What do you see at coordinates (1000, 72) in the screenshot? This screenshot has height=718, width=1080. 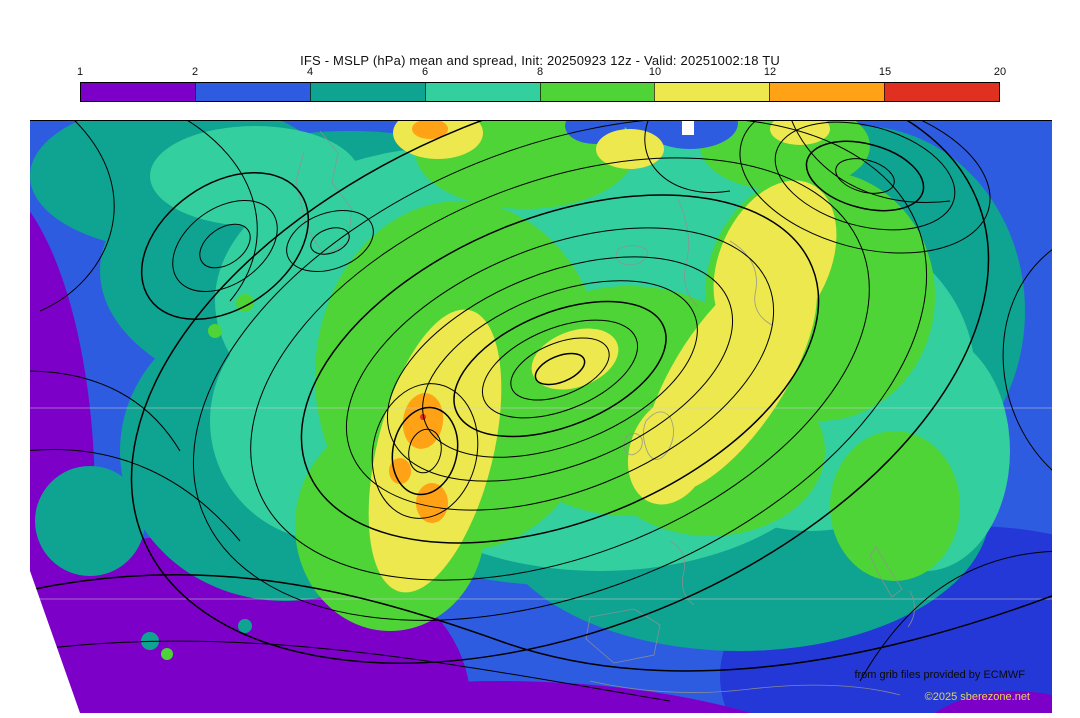 I see `colorbar-tick-20: 20` at bounding box center [1000, 72].